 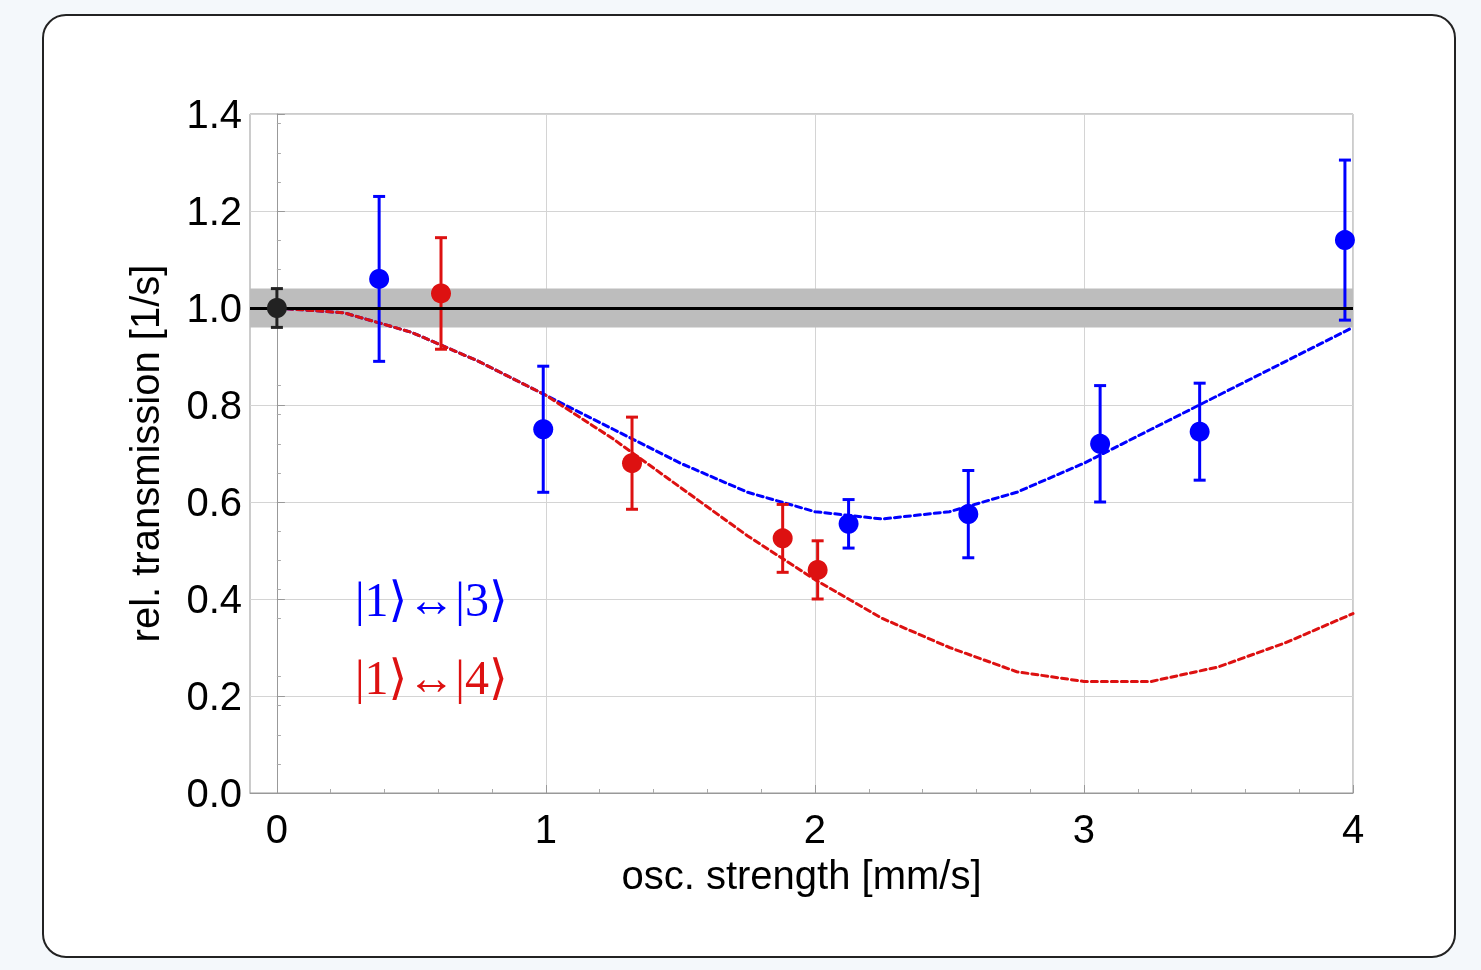 I want to click on x-tick-label: 4, so click(x=1353, y=829).